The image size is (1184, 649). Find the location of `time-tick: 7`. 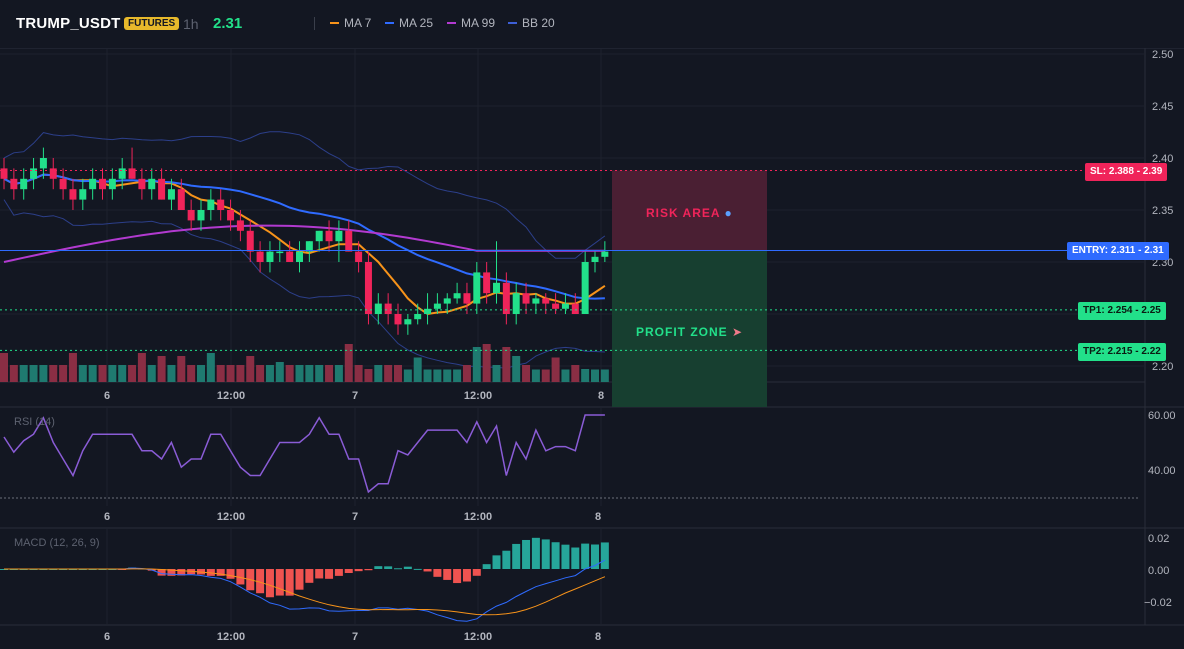

time-tick: 7 is located at coordinates (355, 396).